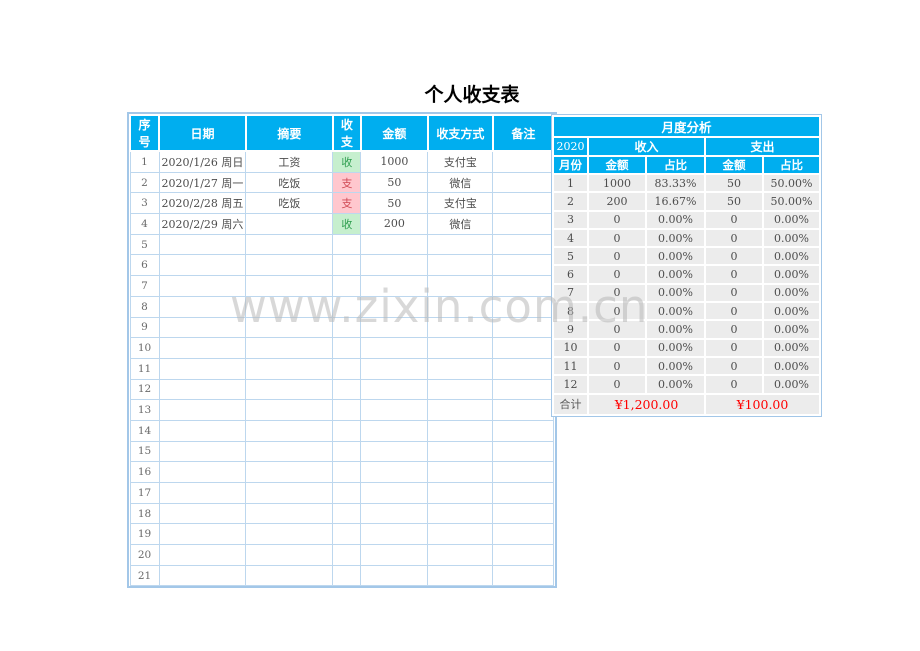 This screenshot has height=651, width=920. What do you see at coordinates (144, 575) in the screenshot?
I see `row-number: 21` at bounding box center [144, 575].